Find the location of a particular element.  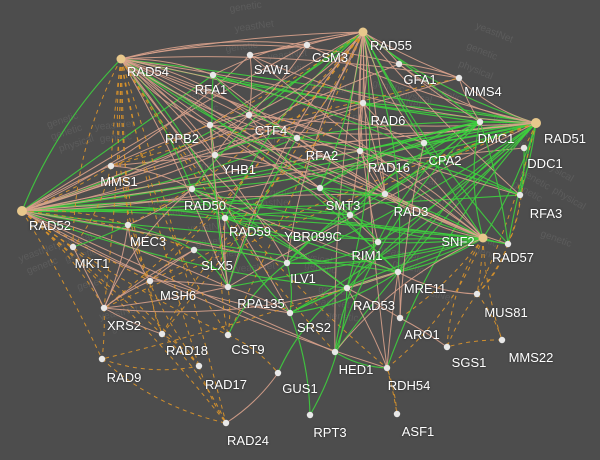

node-yhb1 is located at coordinates (215, 155).